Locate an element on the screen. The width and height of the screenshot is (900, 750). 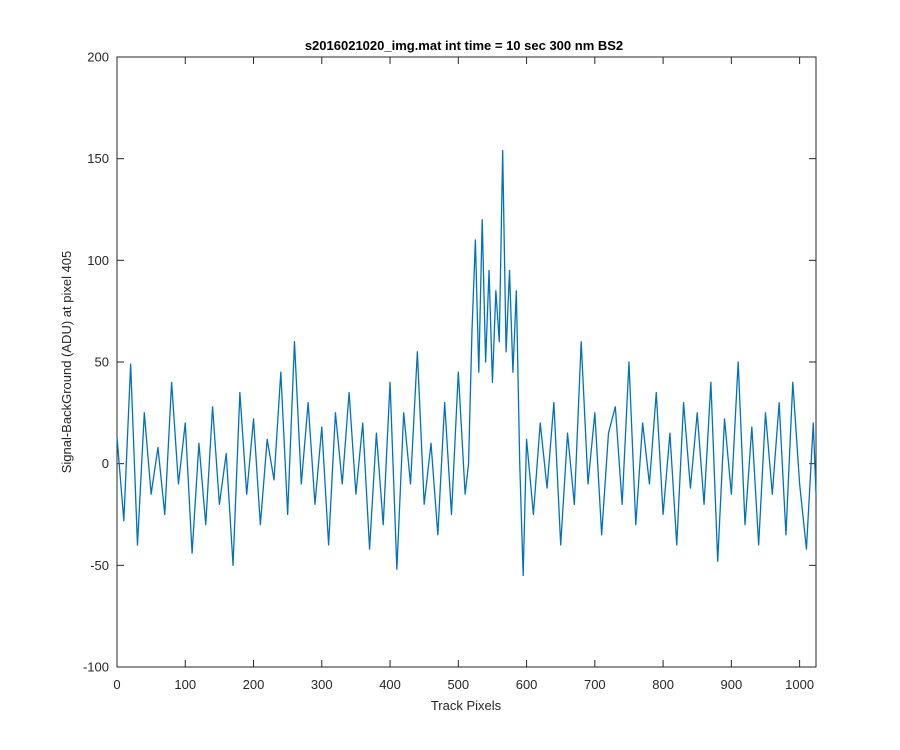
y-tick-label: 50 is located at coordinates (102, 362).